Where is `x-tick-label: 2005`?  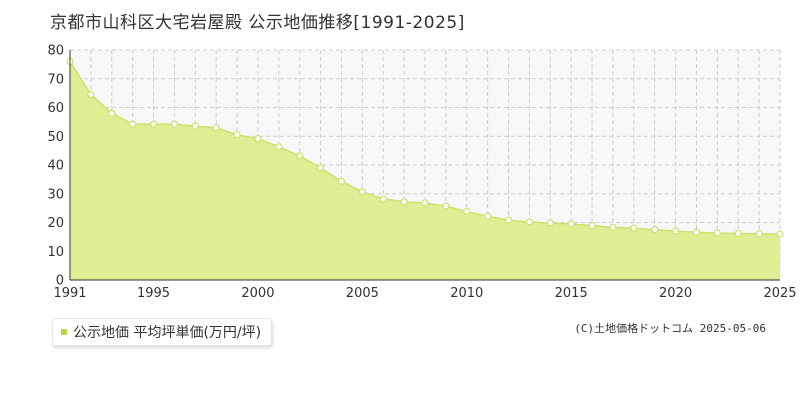
x-tick-label: 2005 is located at coordinates (362, 293).